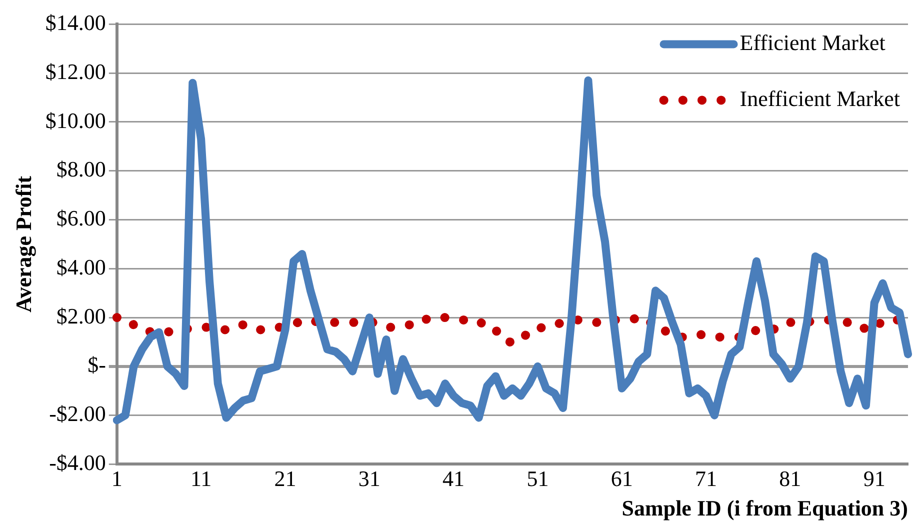 The height and width of the screenshot is (531, 922). Describe the element at coordinates (23, 244) in the screenshot. I see `y-axis-title: Average Profit` at that location.